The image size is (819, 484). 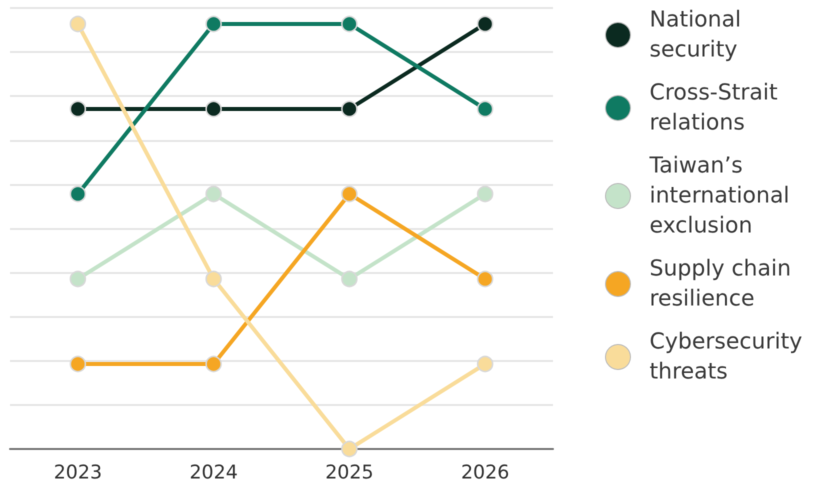 I want to click on legend-label: National security, so click(x=699, y=35).